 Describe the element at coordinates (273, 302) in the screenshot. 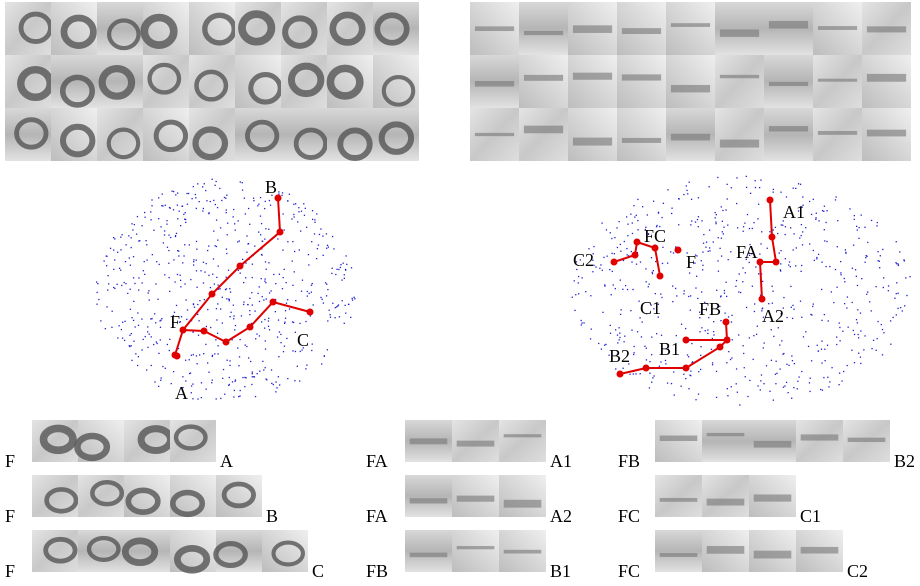

I see `path-node` at that location.